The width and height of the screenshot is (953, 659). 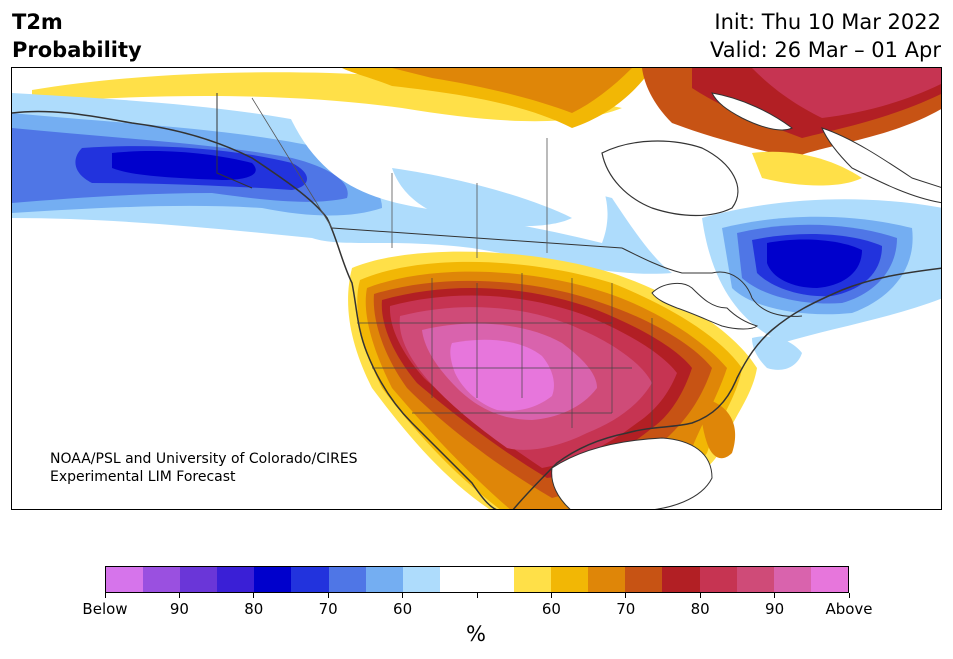 What do you see at coordinates (482, 197) in the screenshot?
I see `prairie-lightblue-region` at bounding box center [482, 197].